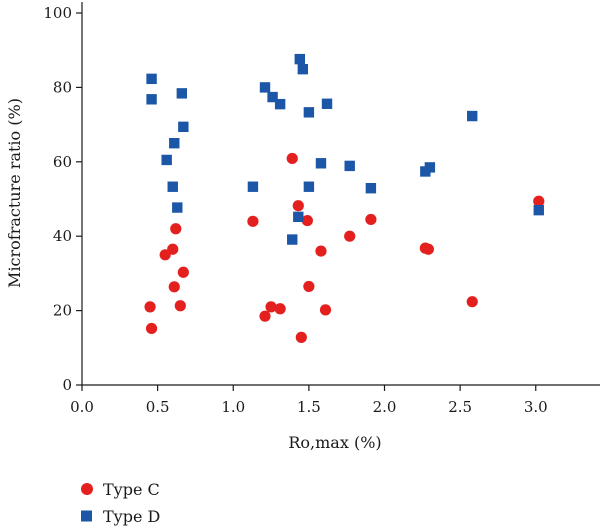  What do you see at coordinates (62, 162) in the screenshot?
I see `y-tick-label: 60` at bounding box center [62, 162].